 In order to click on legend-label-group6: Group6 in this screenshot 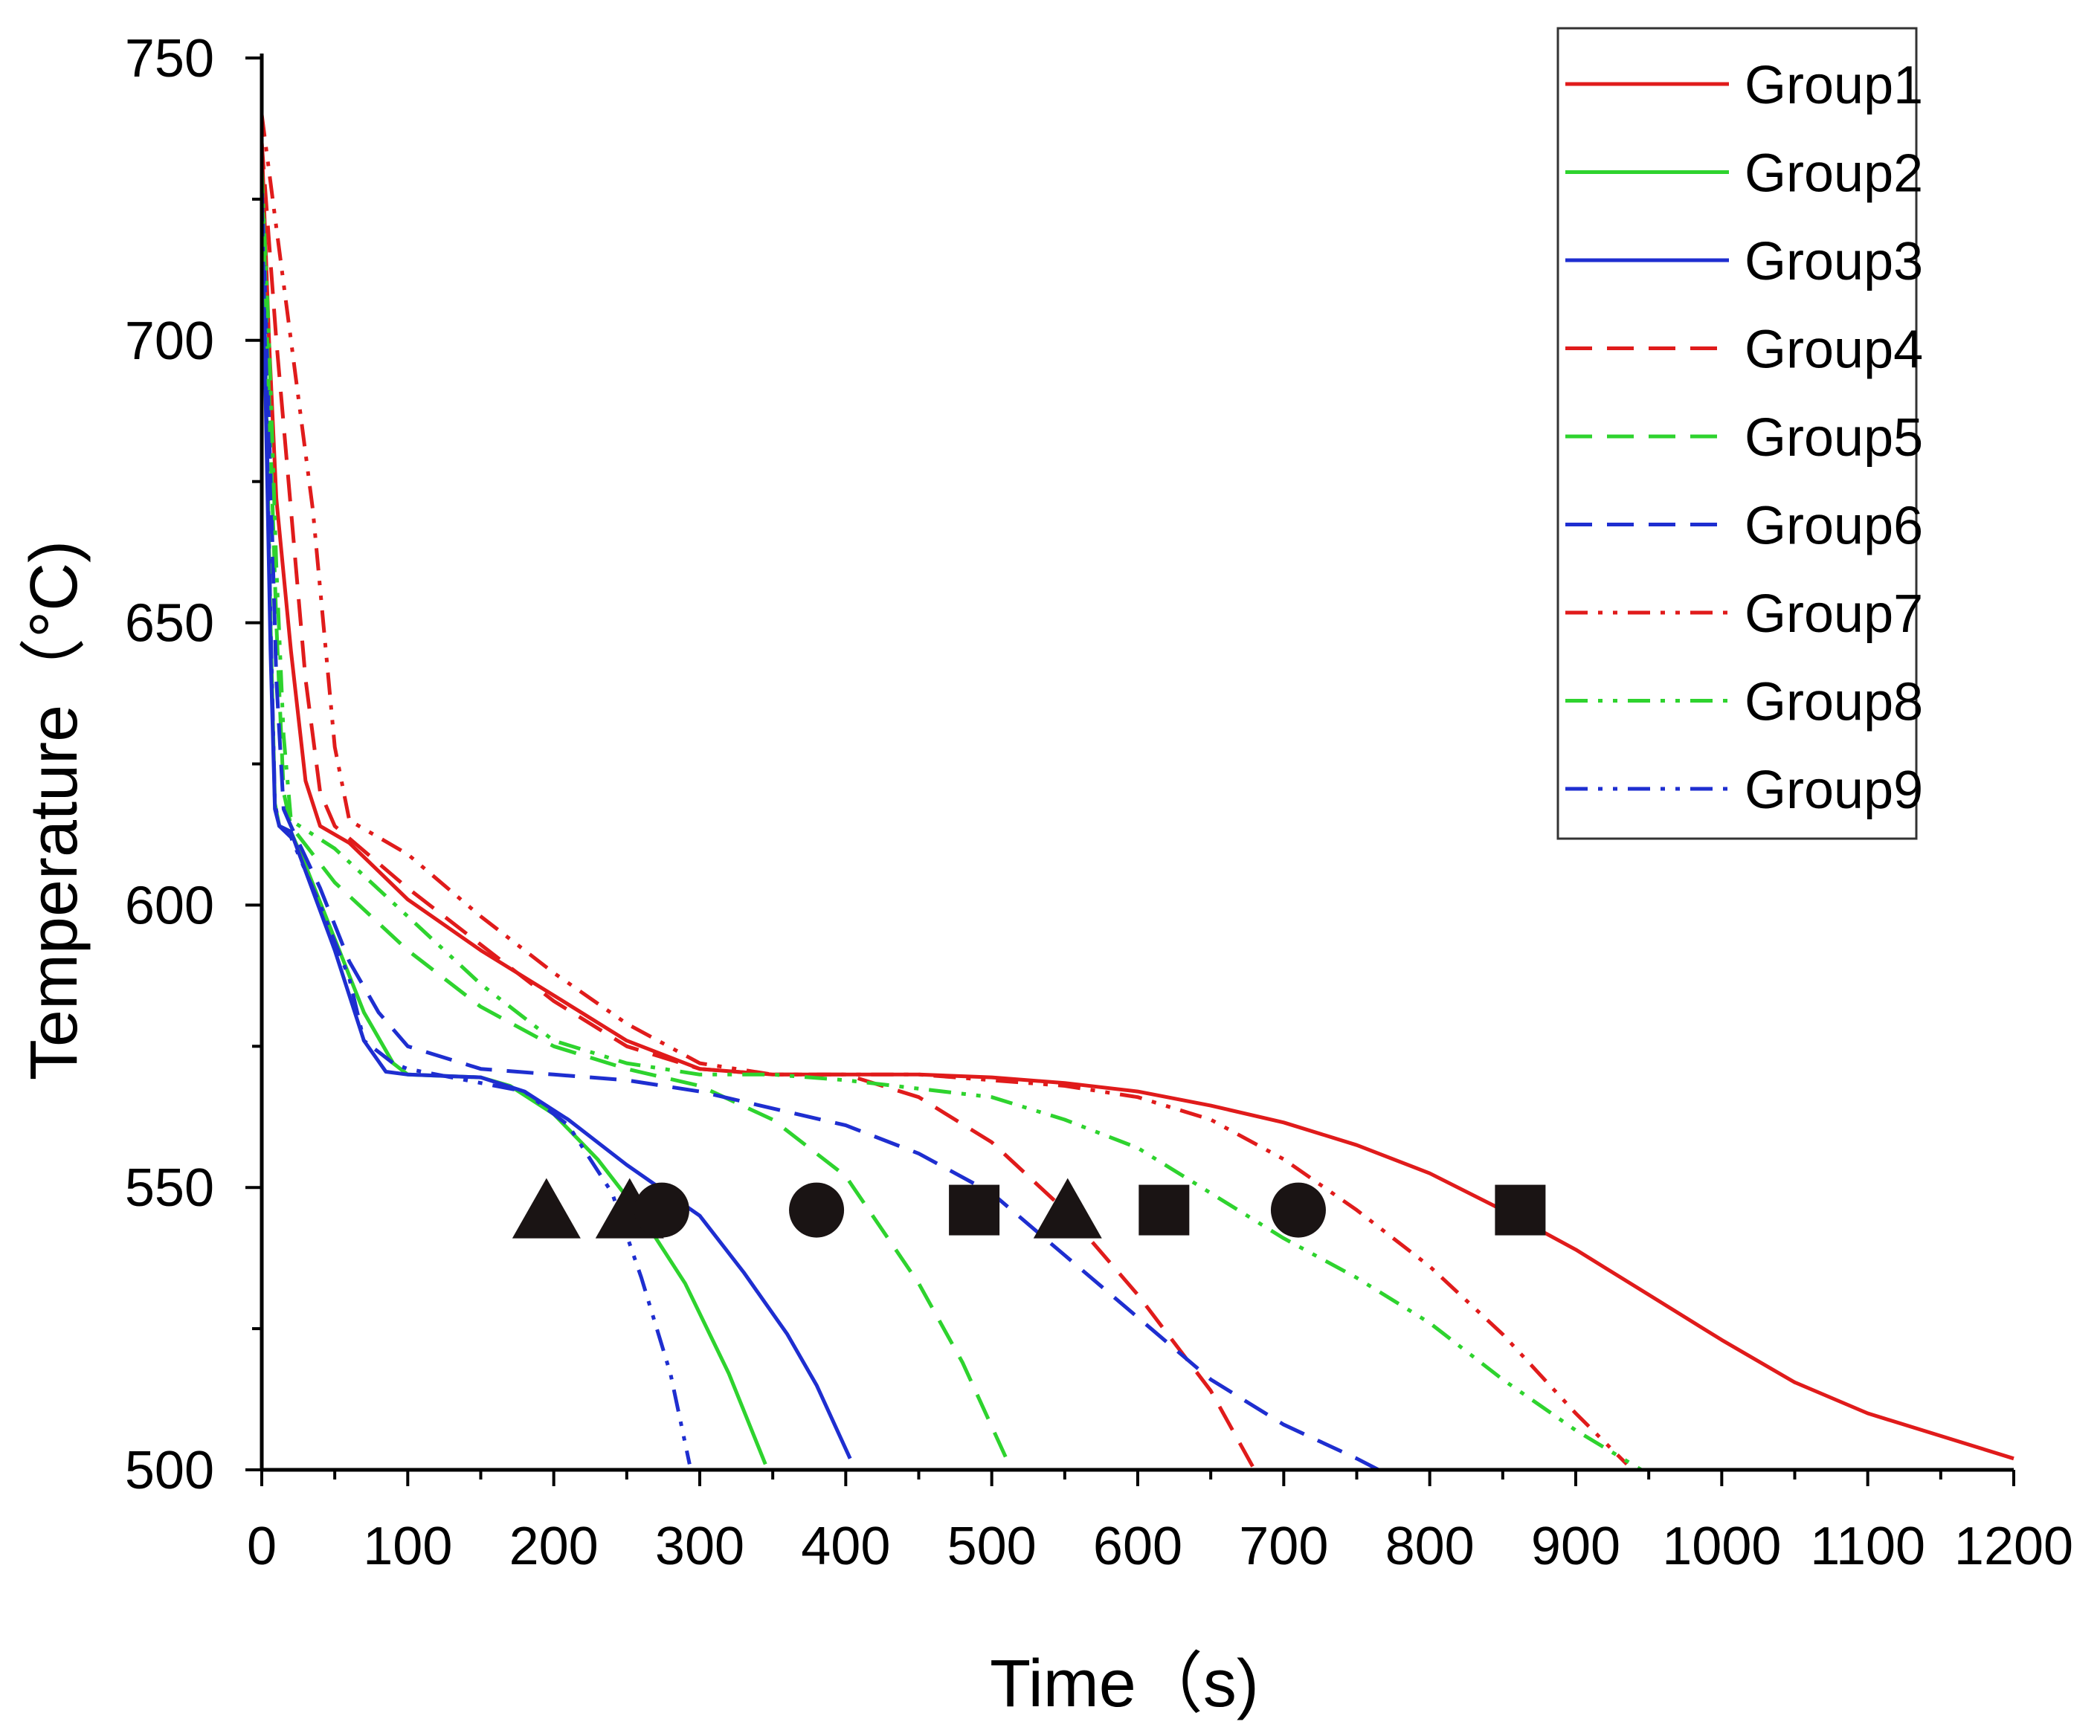, I will do `click(1834, 526)`.